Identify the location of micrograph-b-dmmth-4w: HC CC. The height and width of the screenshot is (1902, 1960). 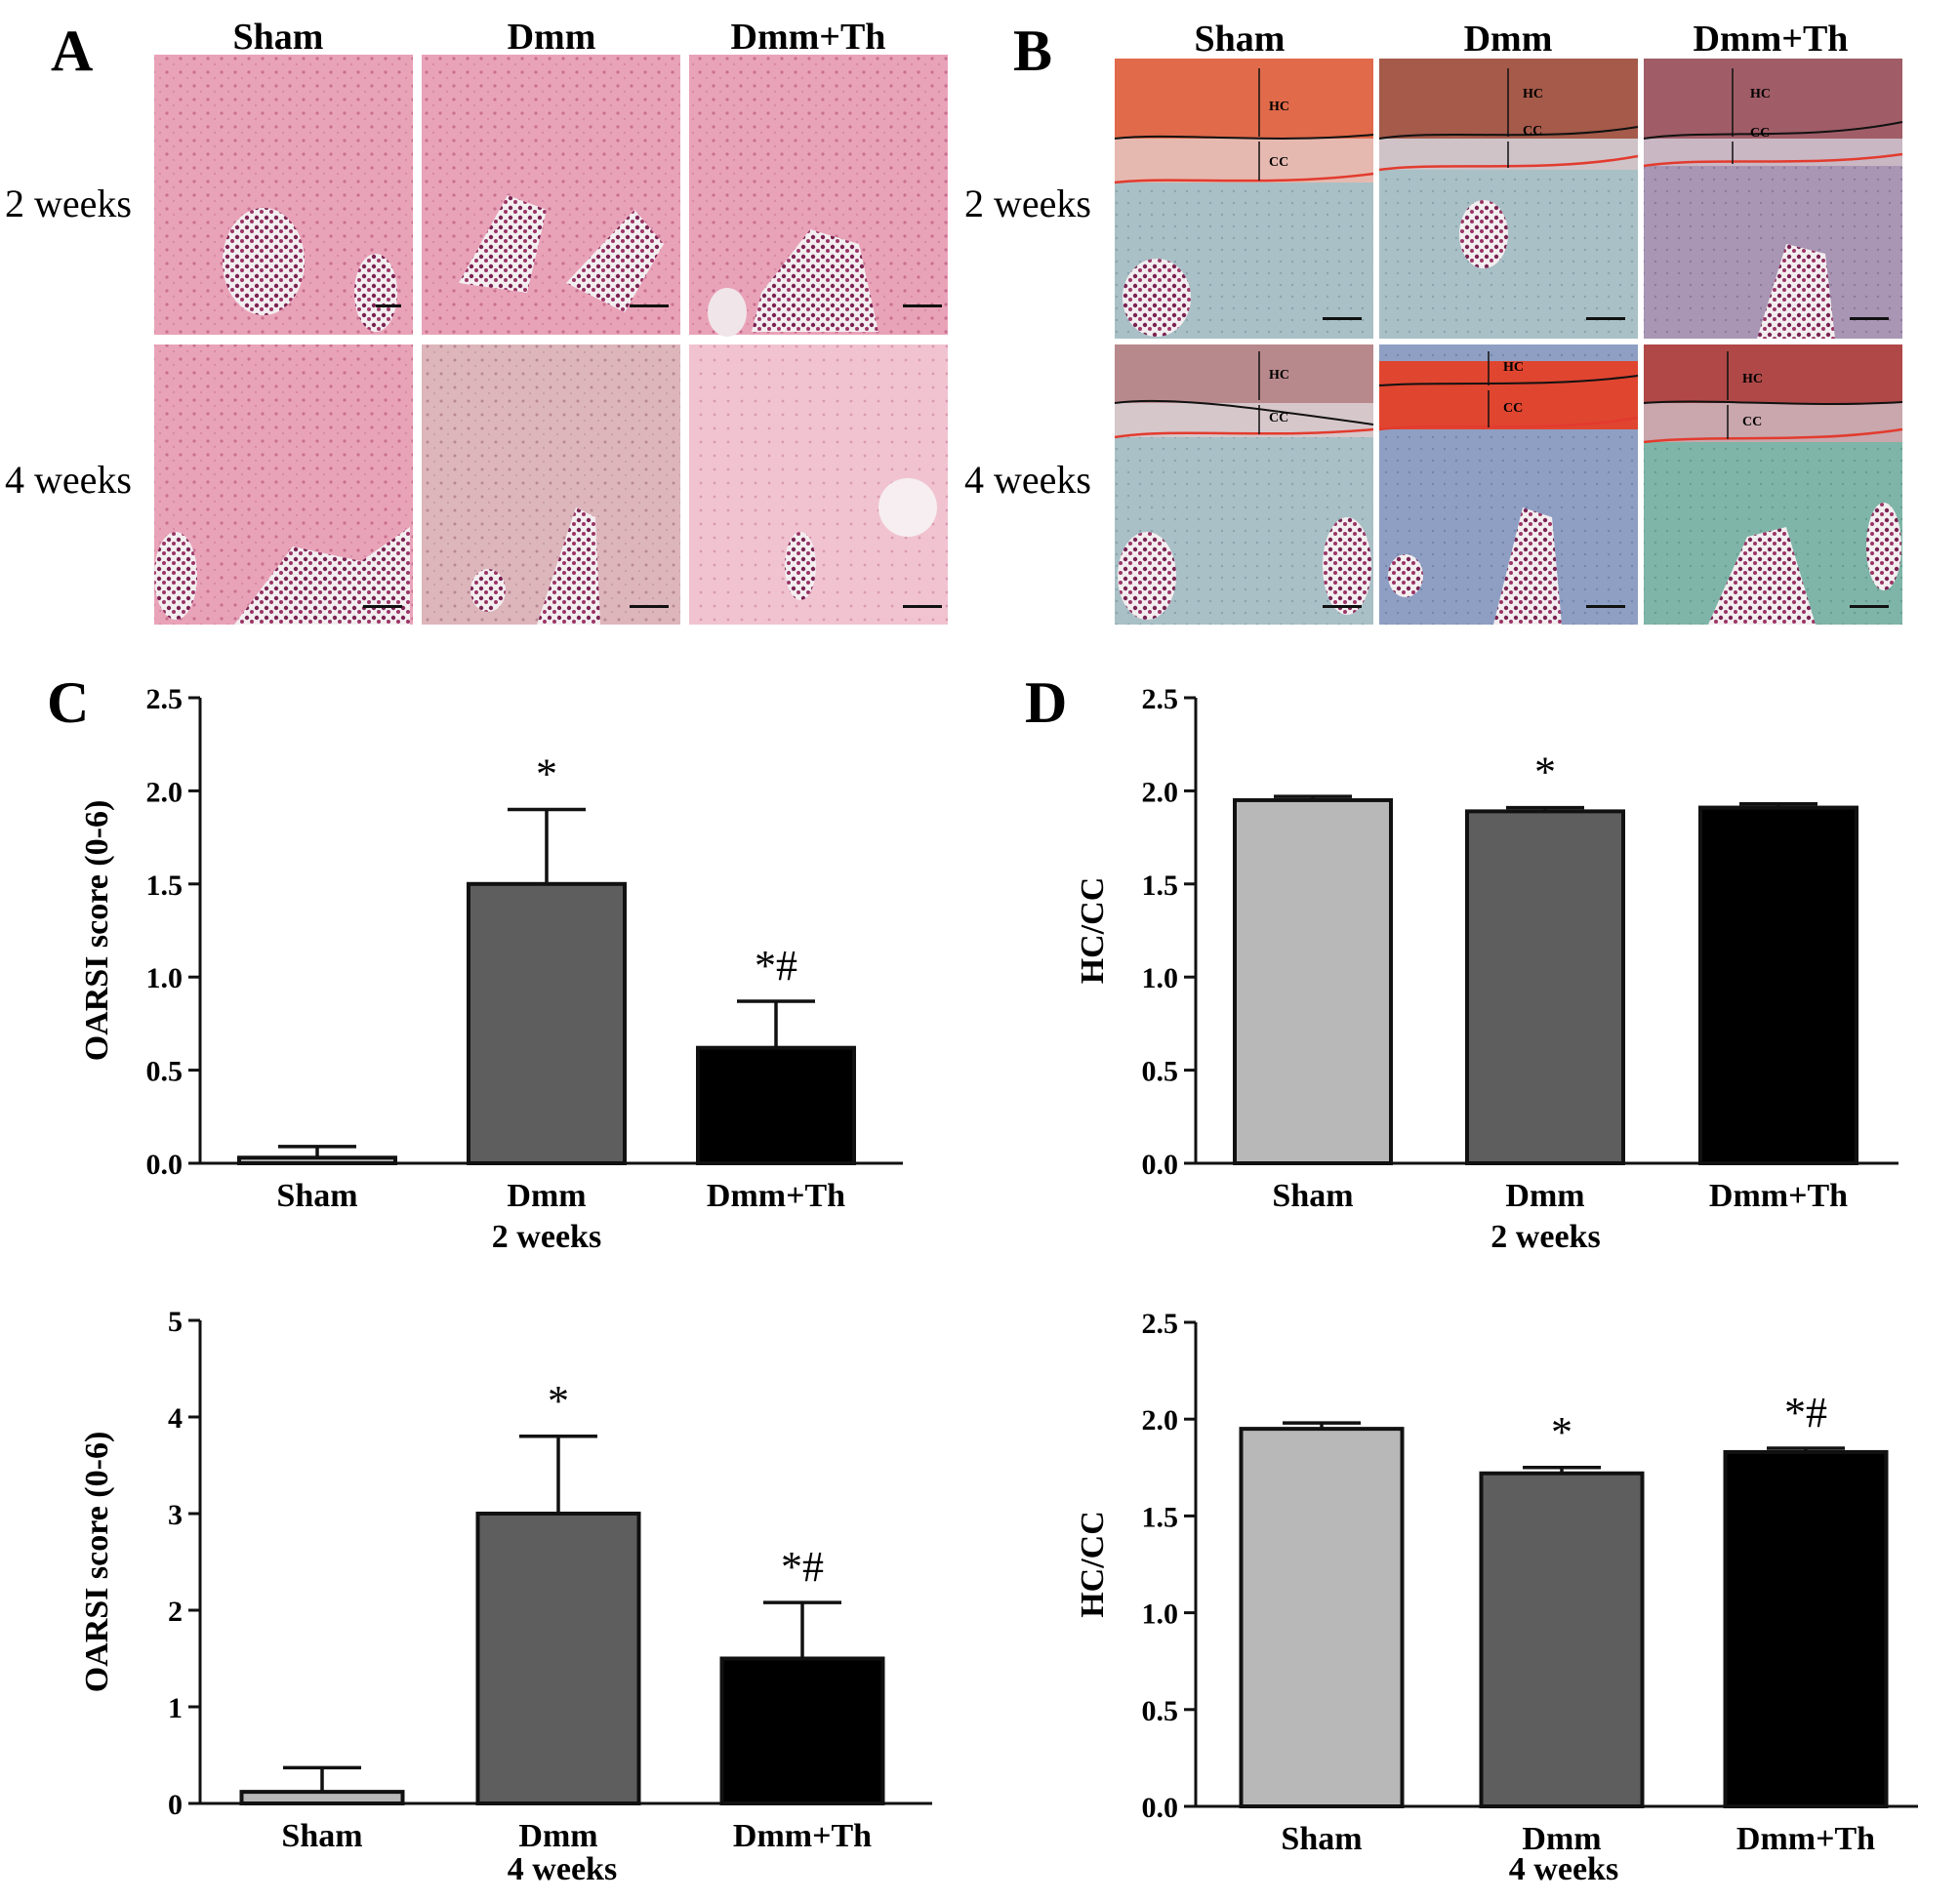
(1773, 485).